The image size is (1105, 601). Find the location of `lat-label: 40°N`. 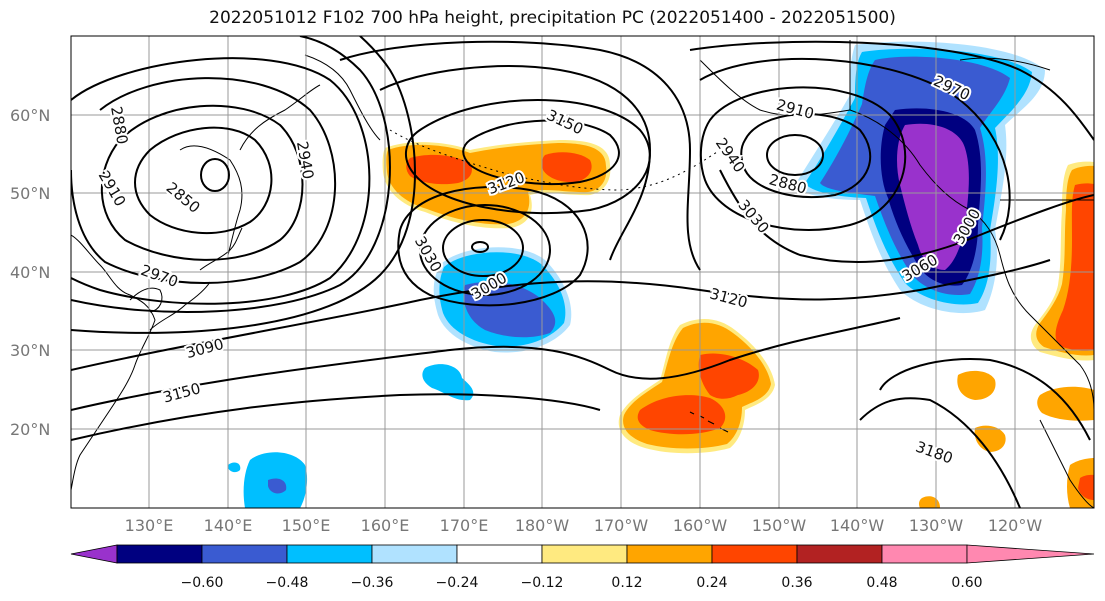

lat-label: 40°N is located at coordinates (30, 272).